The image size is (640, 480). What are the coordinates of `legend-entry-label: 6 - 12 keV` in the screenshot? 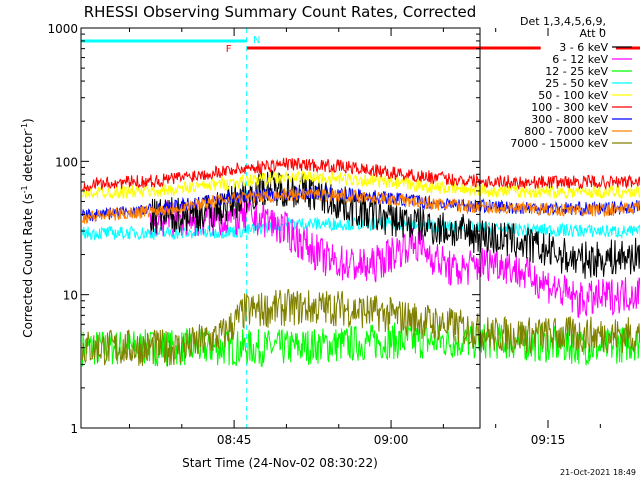 It's located at (580, 59).